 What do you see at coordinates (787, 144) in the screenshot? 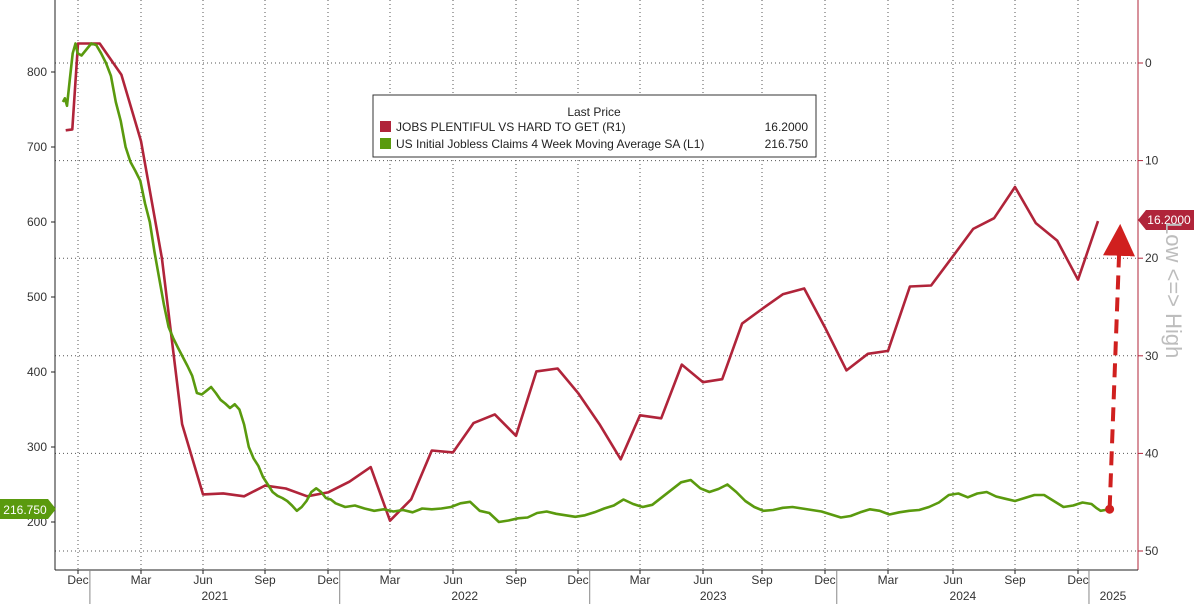
I see `legend-value-claims: 216.750` at bounding box center [787, 144].